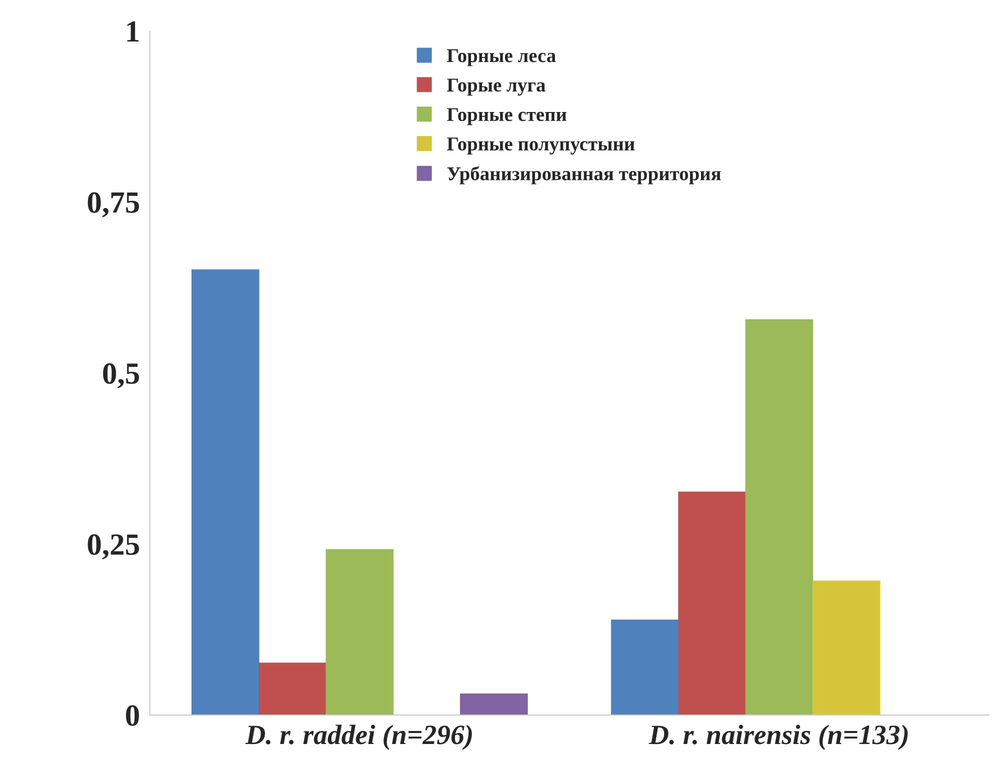 The width and height of the screenshot is (999, 773). I want to click on y-tick-label: 1, so click(133, 31).